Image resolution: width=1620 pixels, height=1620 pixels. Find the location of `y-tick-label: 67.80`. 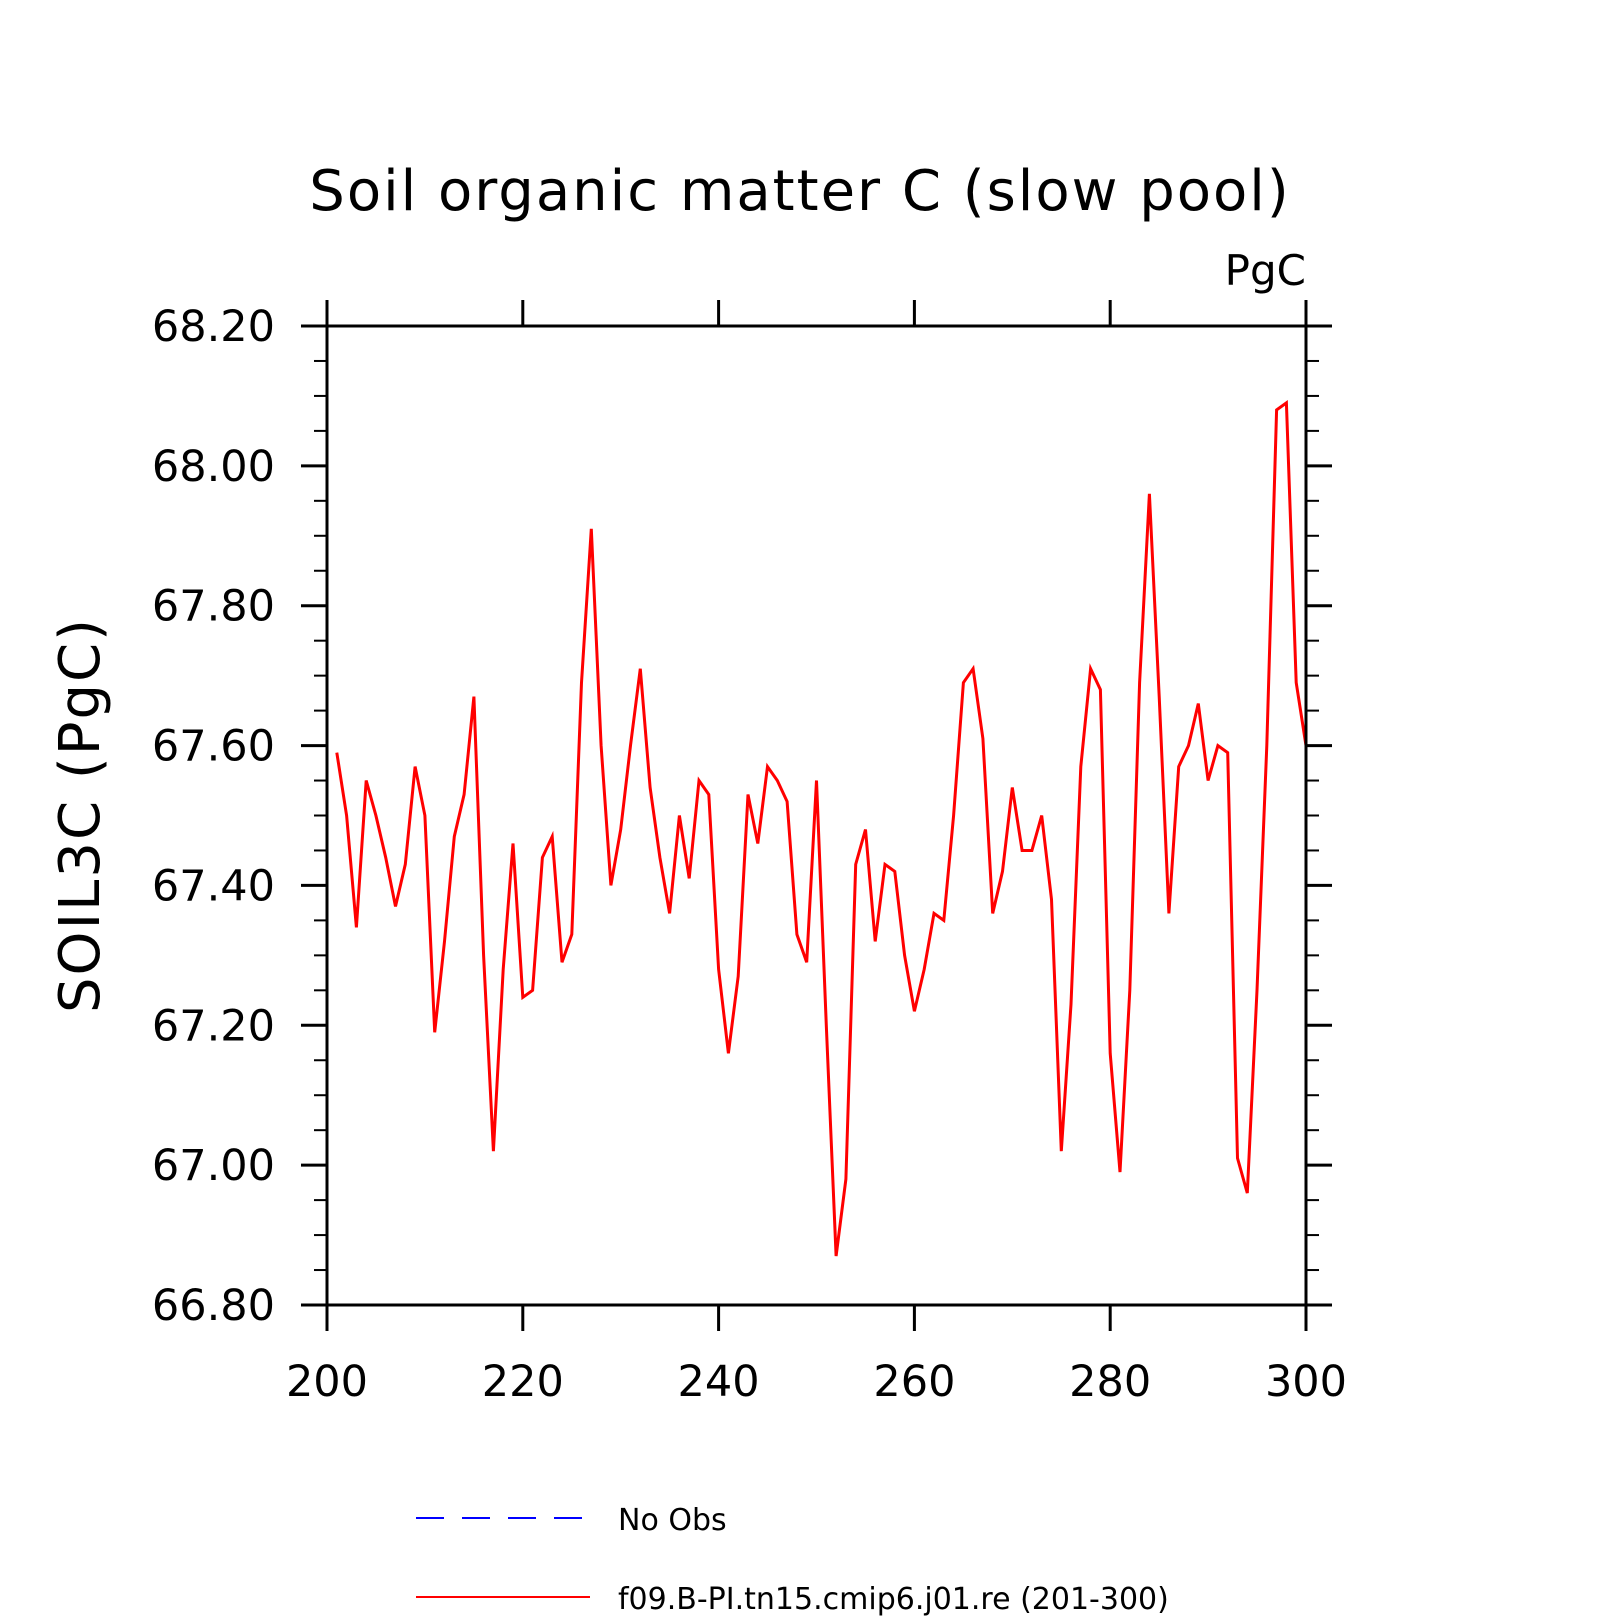

y-tick-label: 67.80 is located at coordinates (213, 607).